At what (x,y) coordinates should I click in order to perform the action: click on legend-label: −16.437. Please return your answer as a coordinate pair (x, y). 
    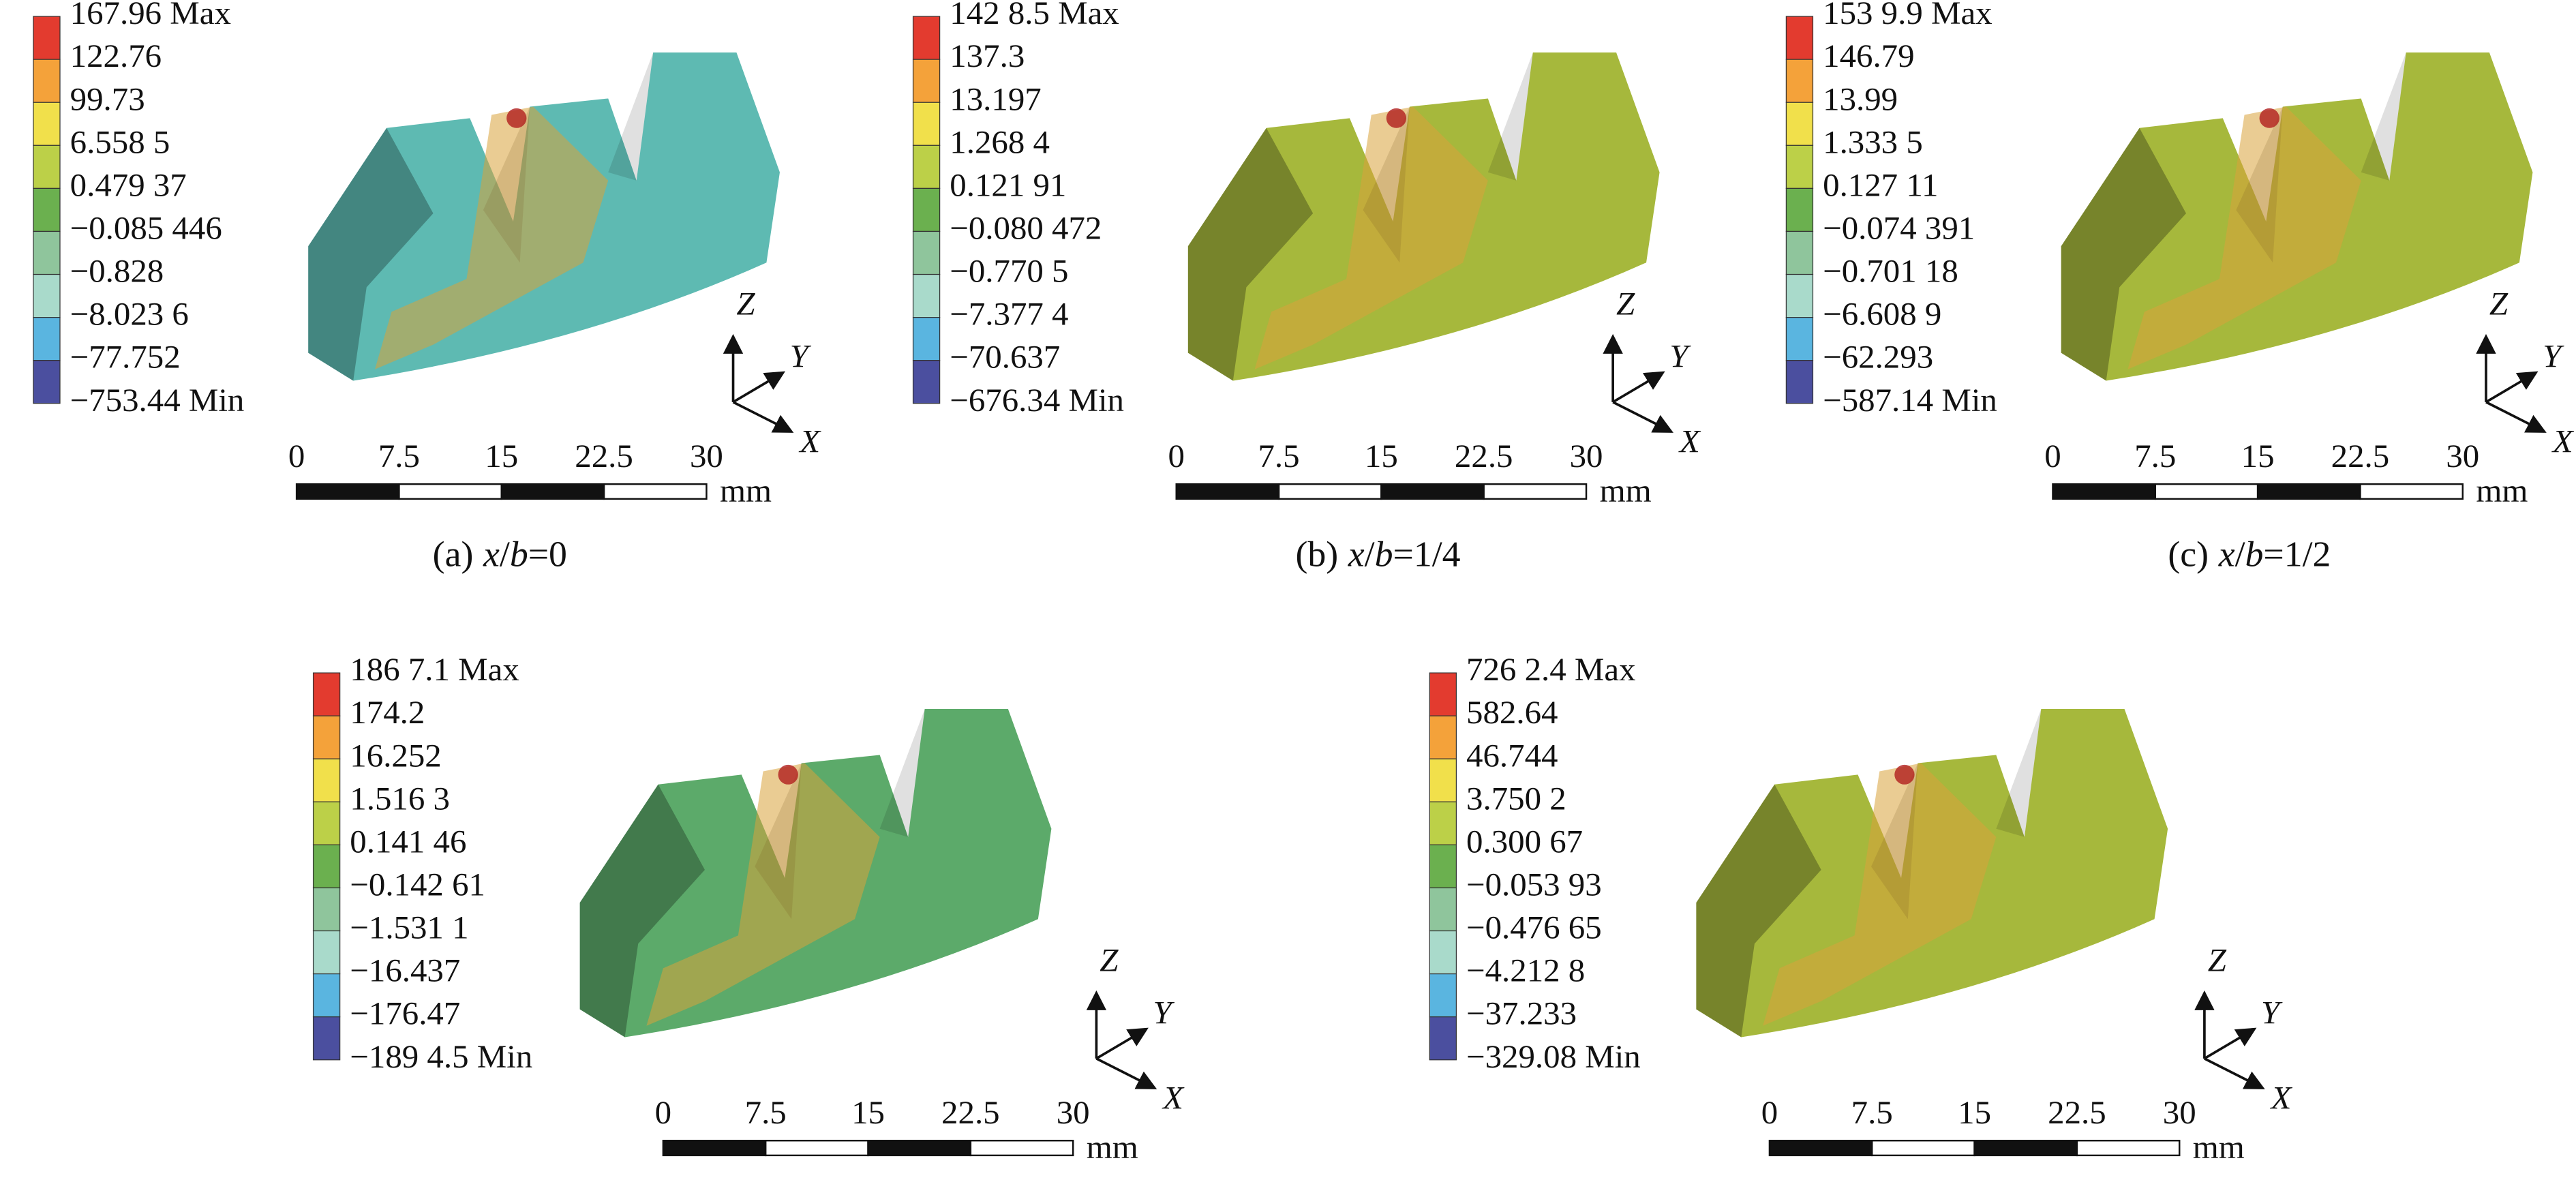
    Looking at the image, I should click on (405, 971).